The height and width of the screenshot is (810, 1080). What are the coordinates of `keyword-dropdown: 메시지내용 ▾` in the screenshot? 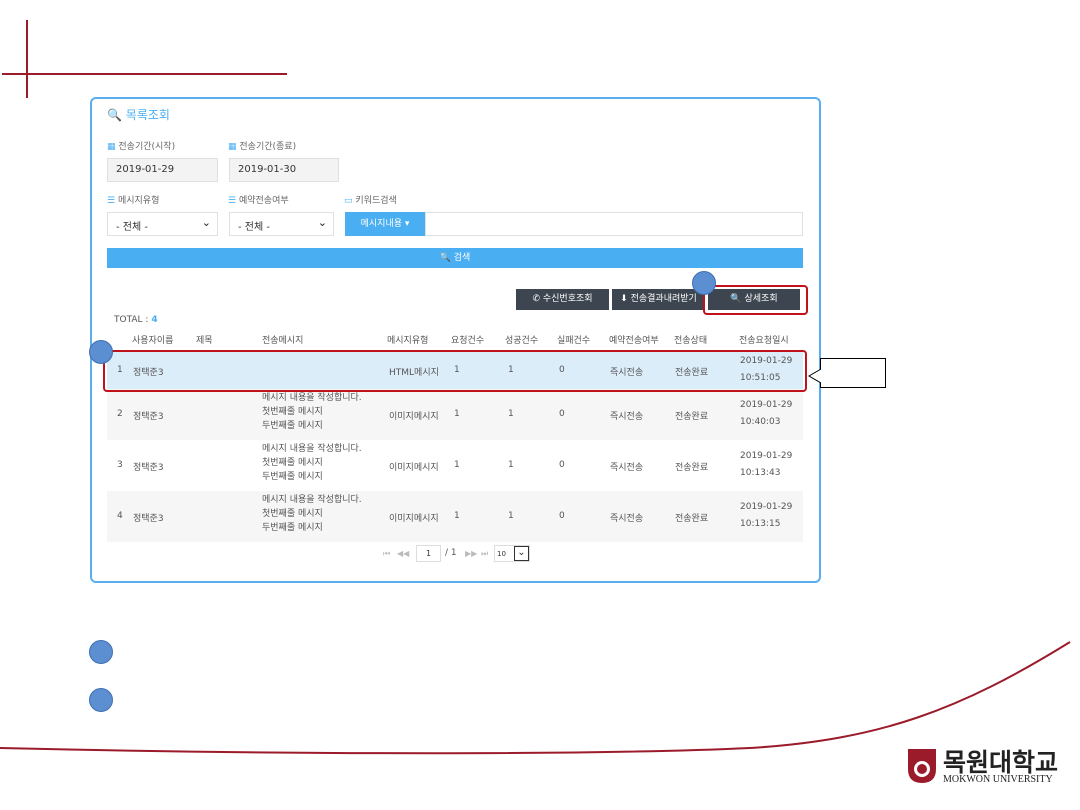 It's located at (385, 224).